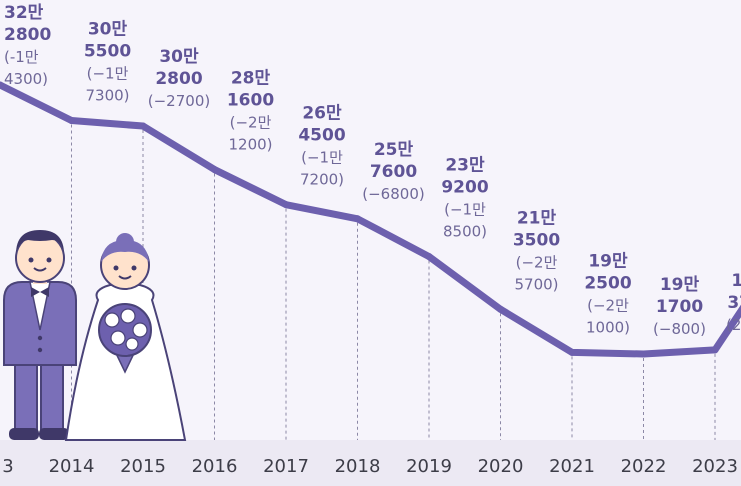 The width and height of the screenshot is (741, 486). Describe the element at coordinates (24, 13) in the screenshot. I see `data-label-line: 32만` at that location.